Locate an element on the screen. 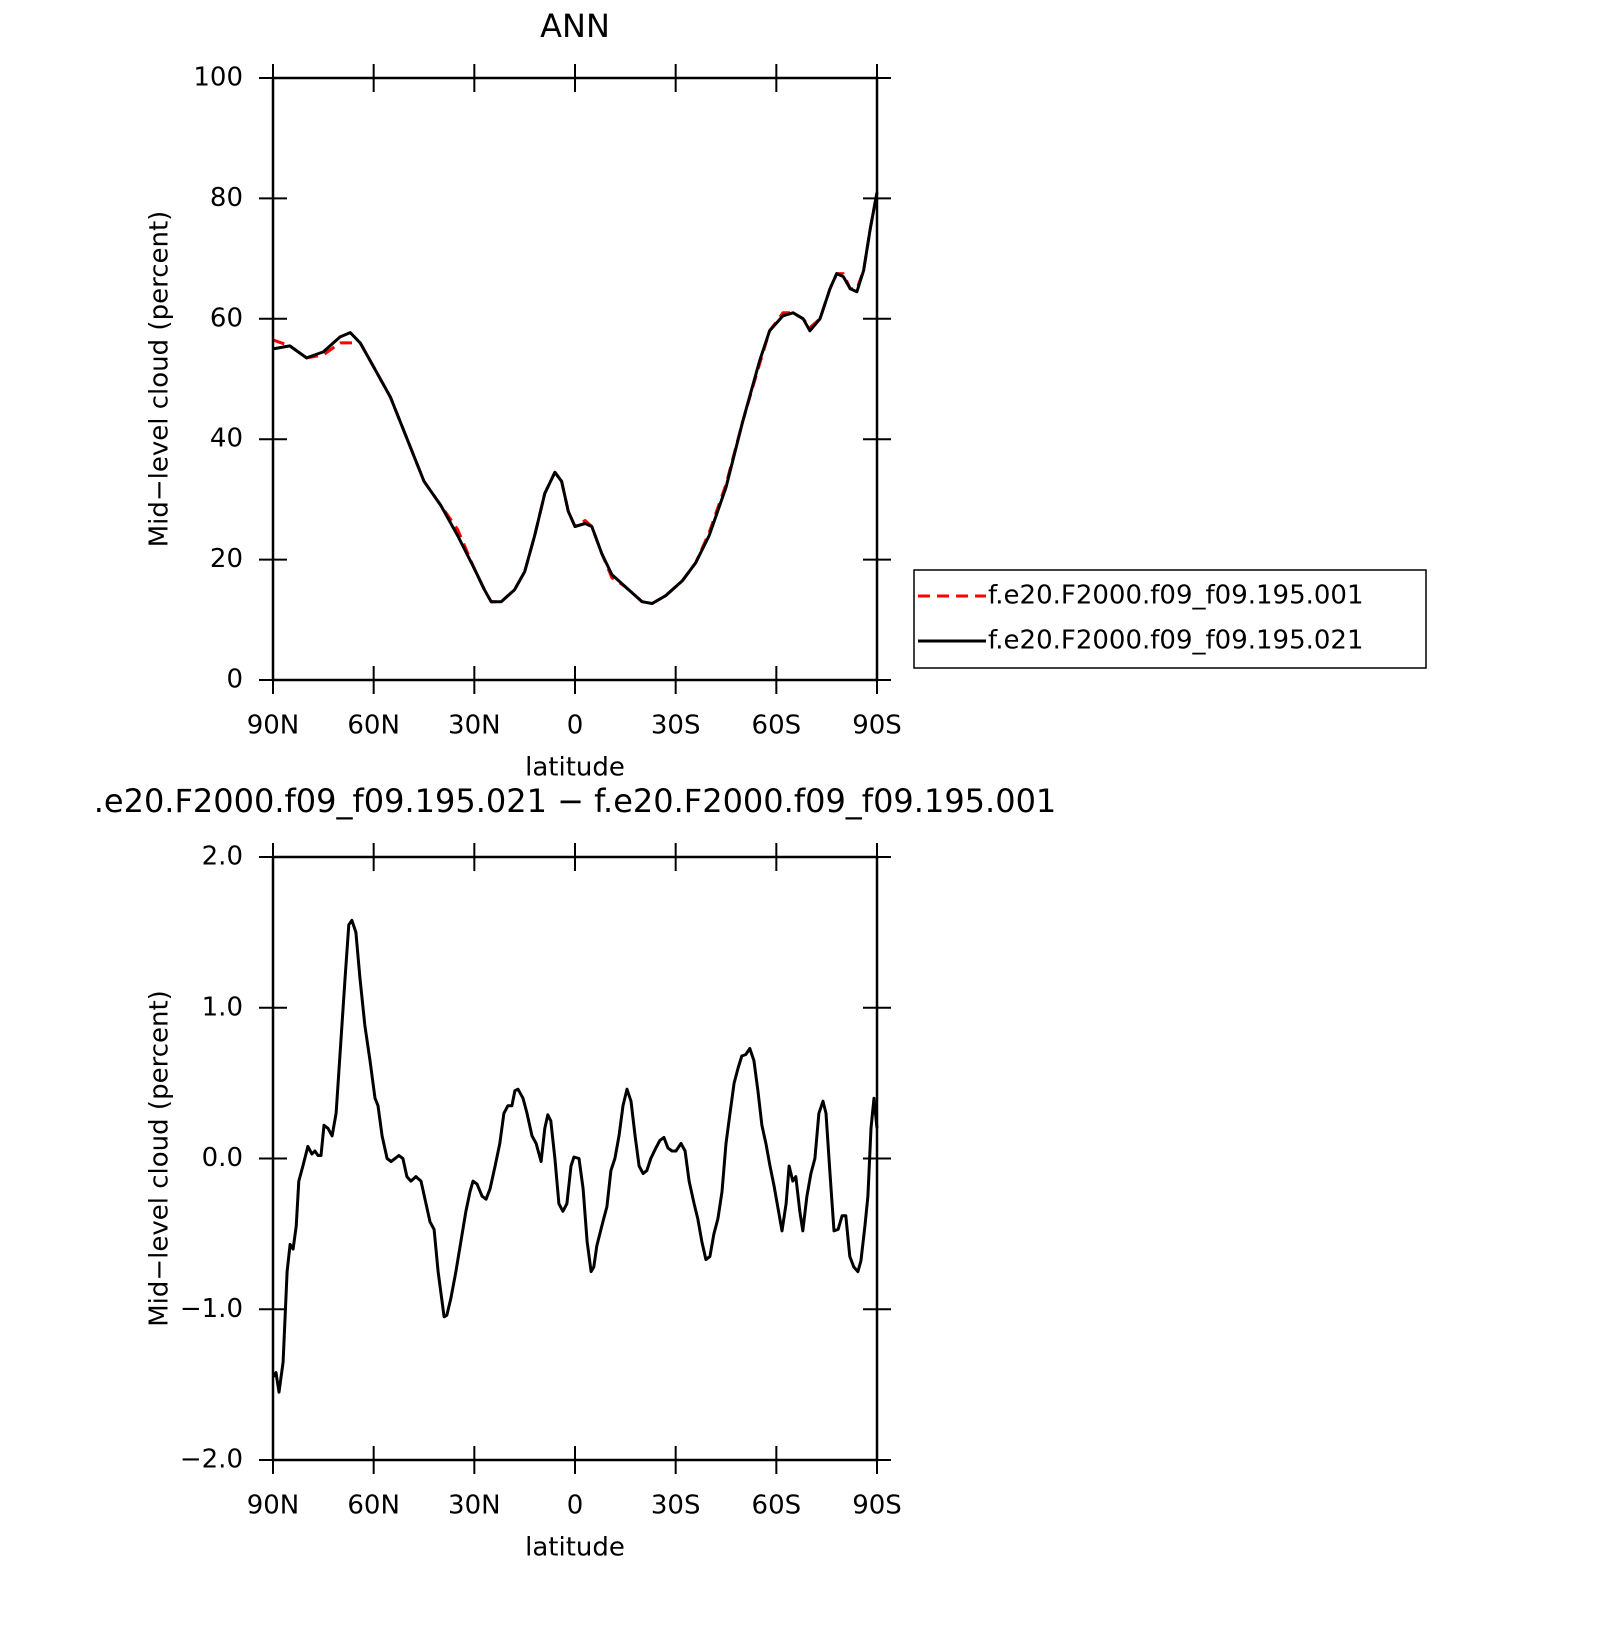  y-tick-label: 60 is located at coordinates (226, 318).